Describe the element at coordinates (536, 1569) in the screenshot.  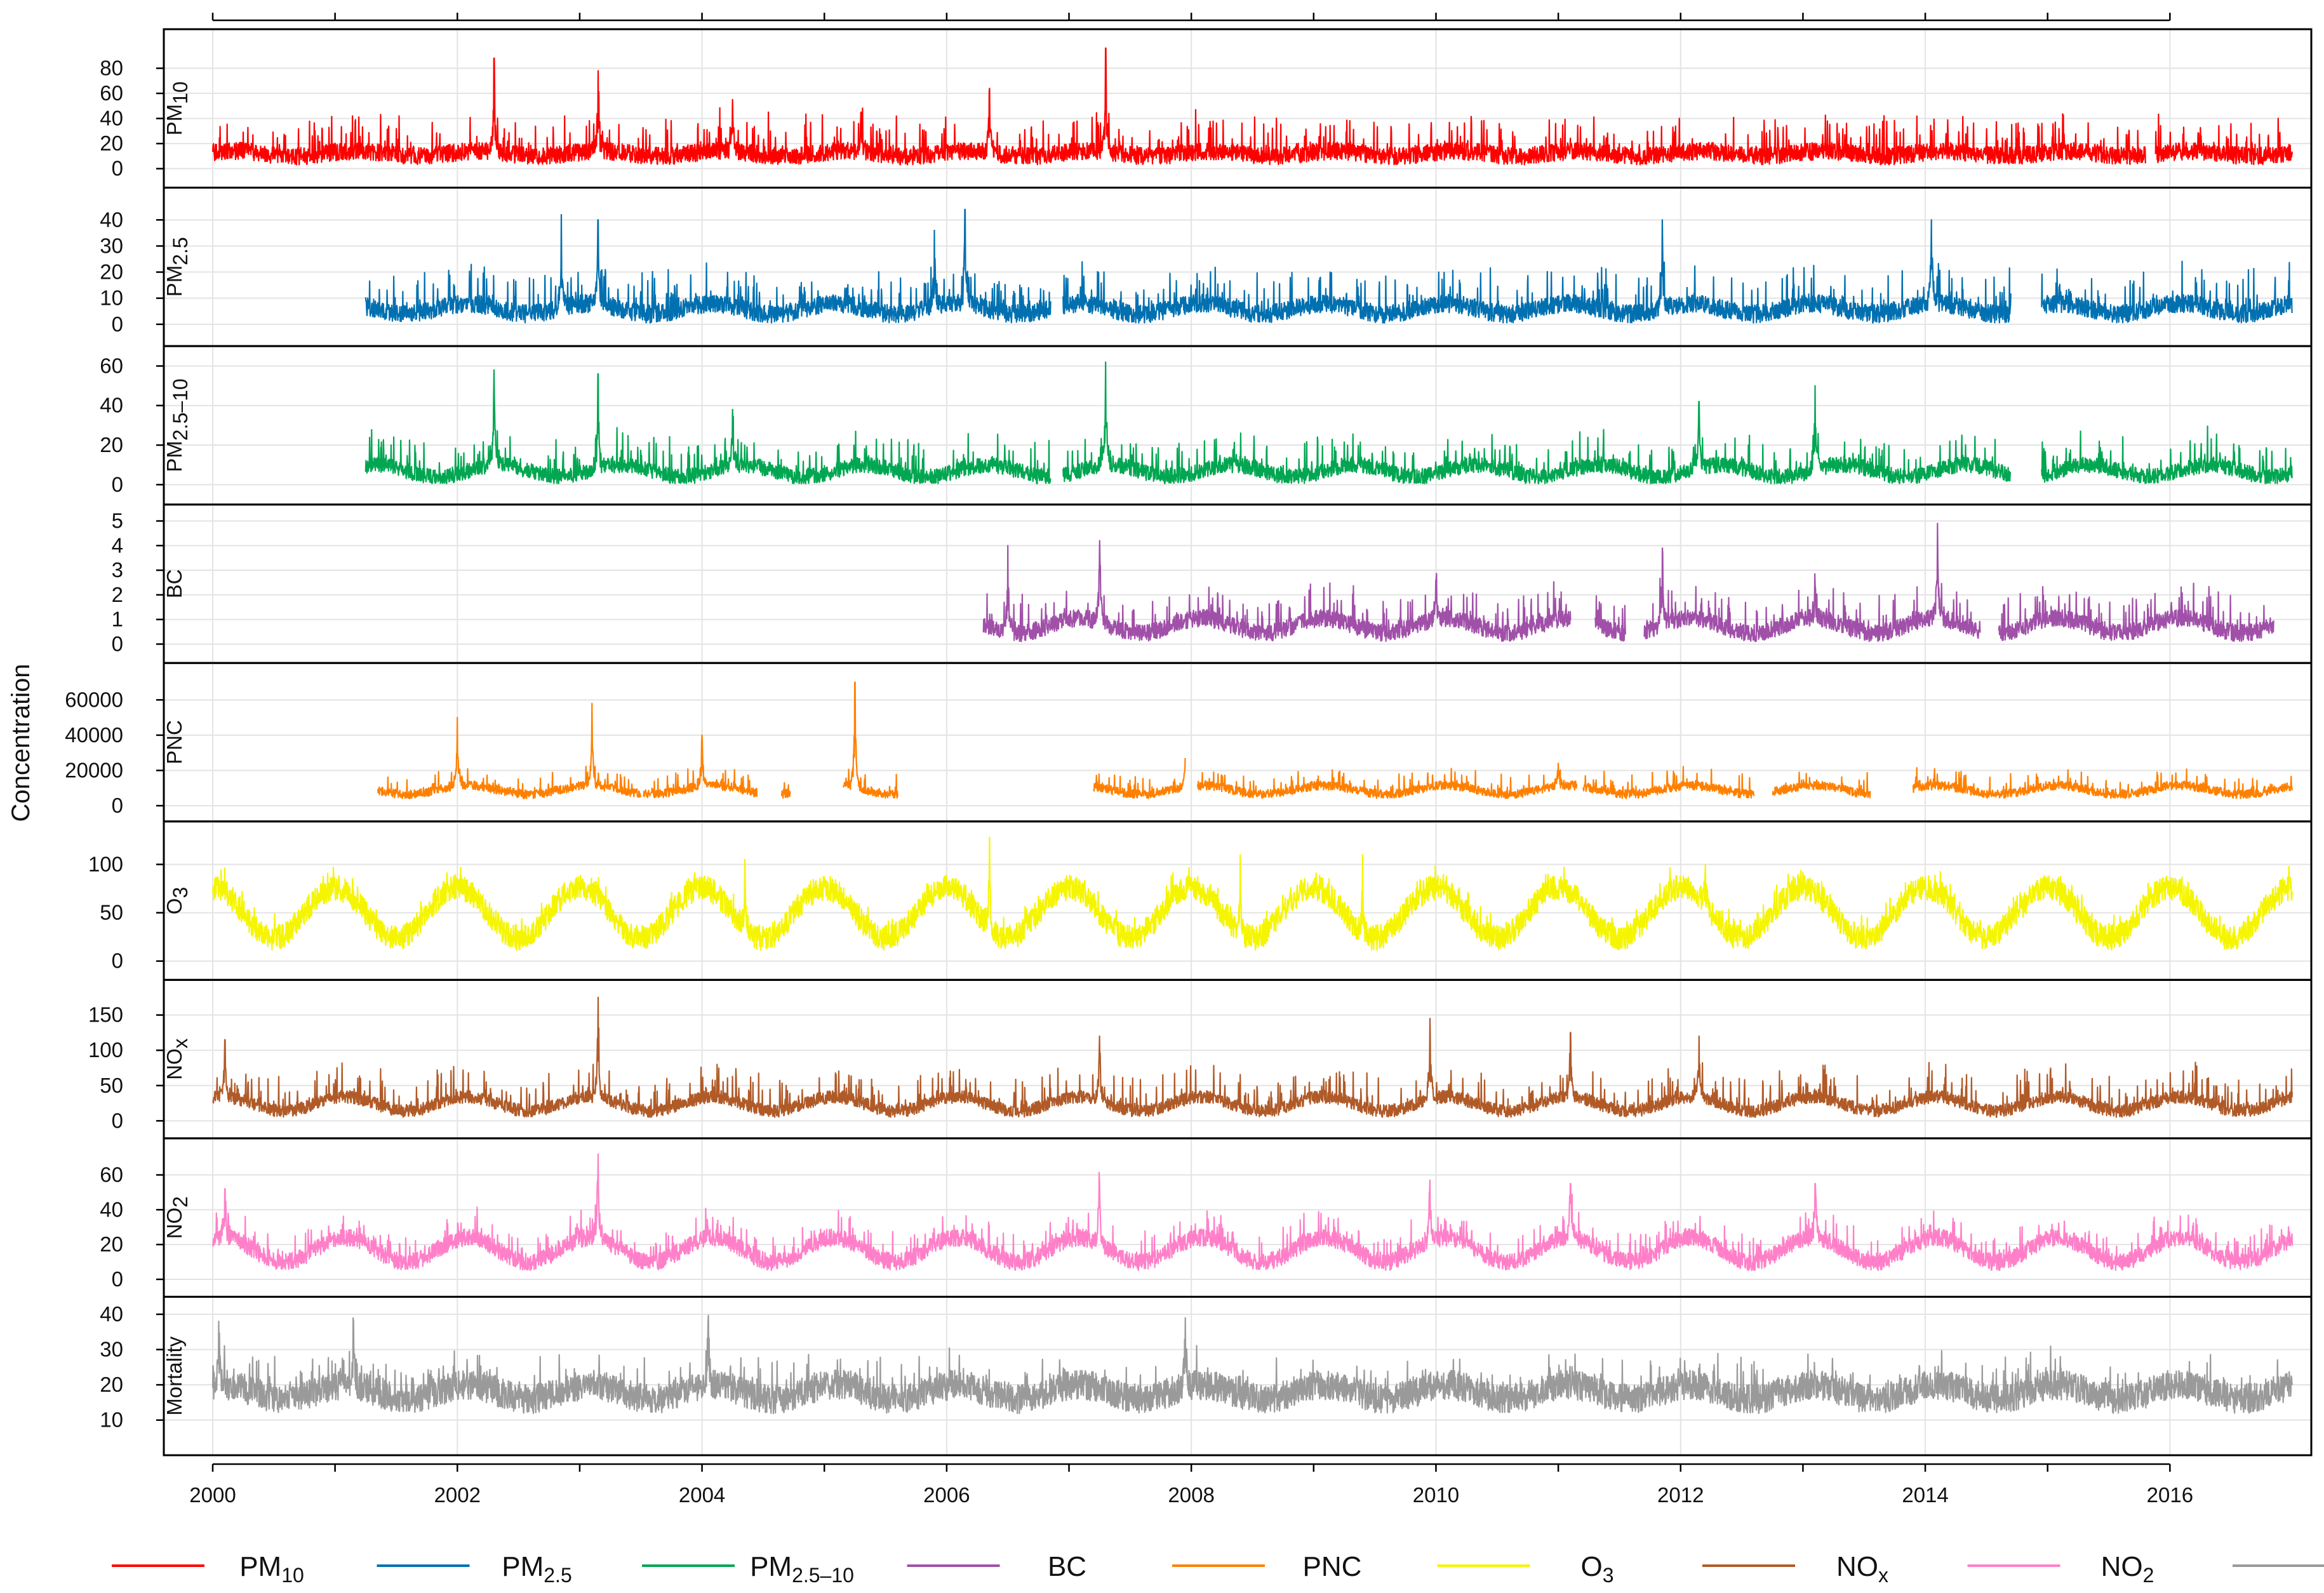
I see `legend-label: PM2.5` at that location.